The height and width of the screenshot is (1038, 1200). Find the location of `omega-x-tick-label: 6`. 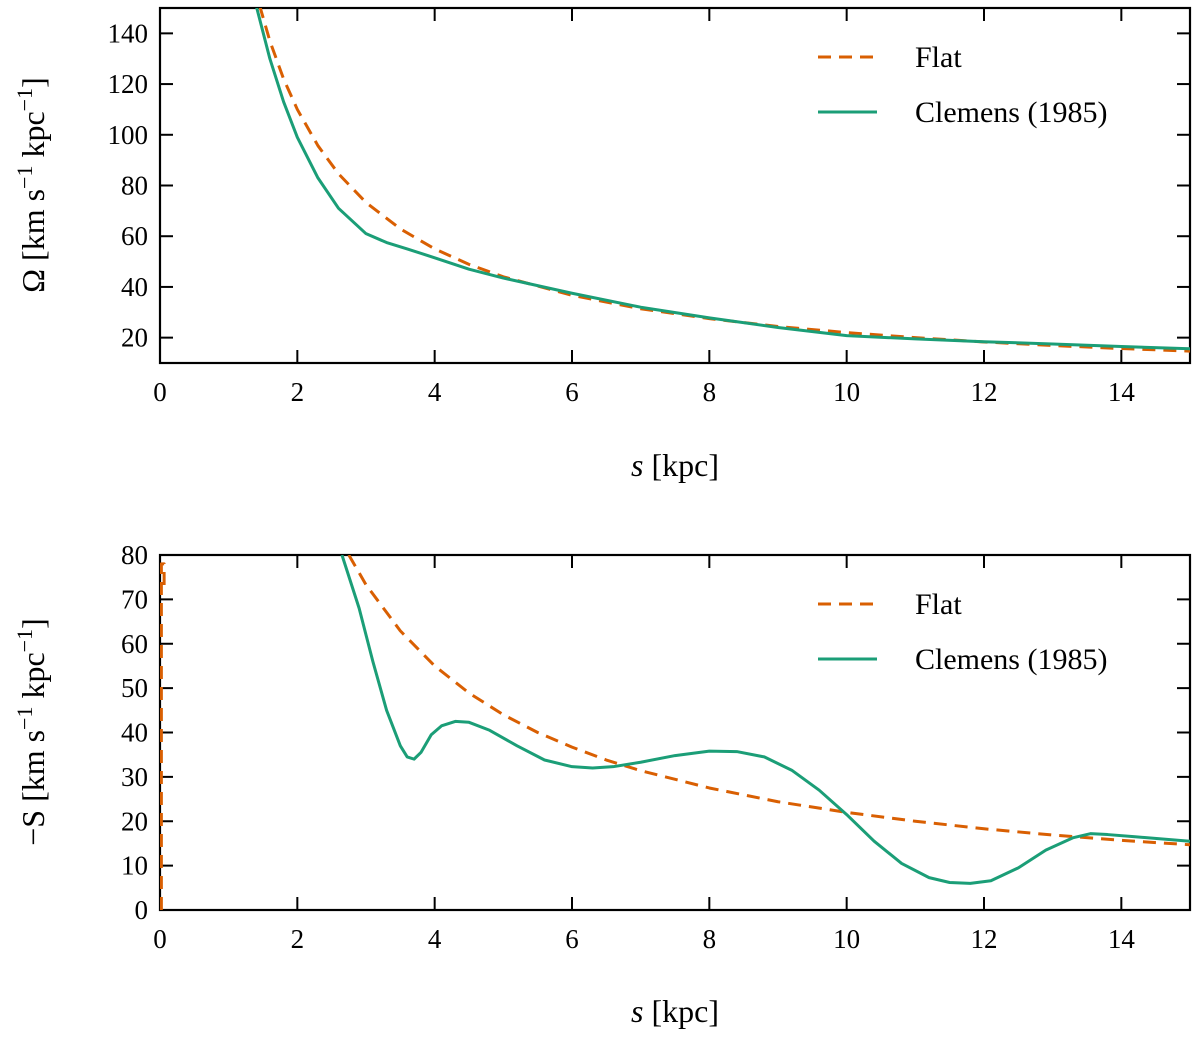

omega-x-tick-label: 6 is located at coordinates (572, 392).